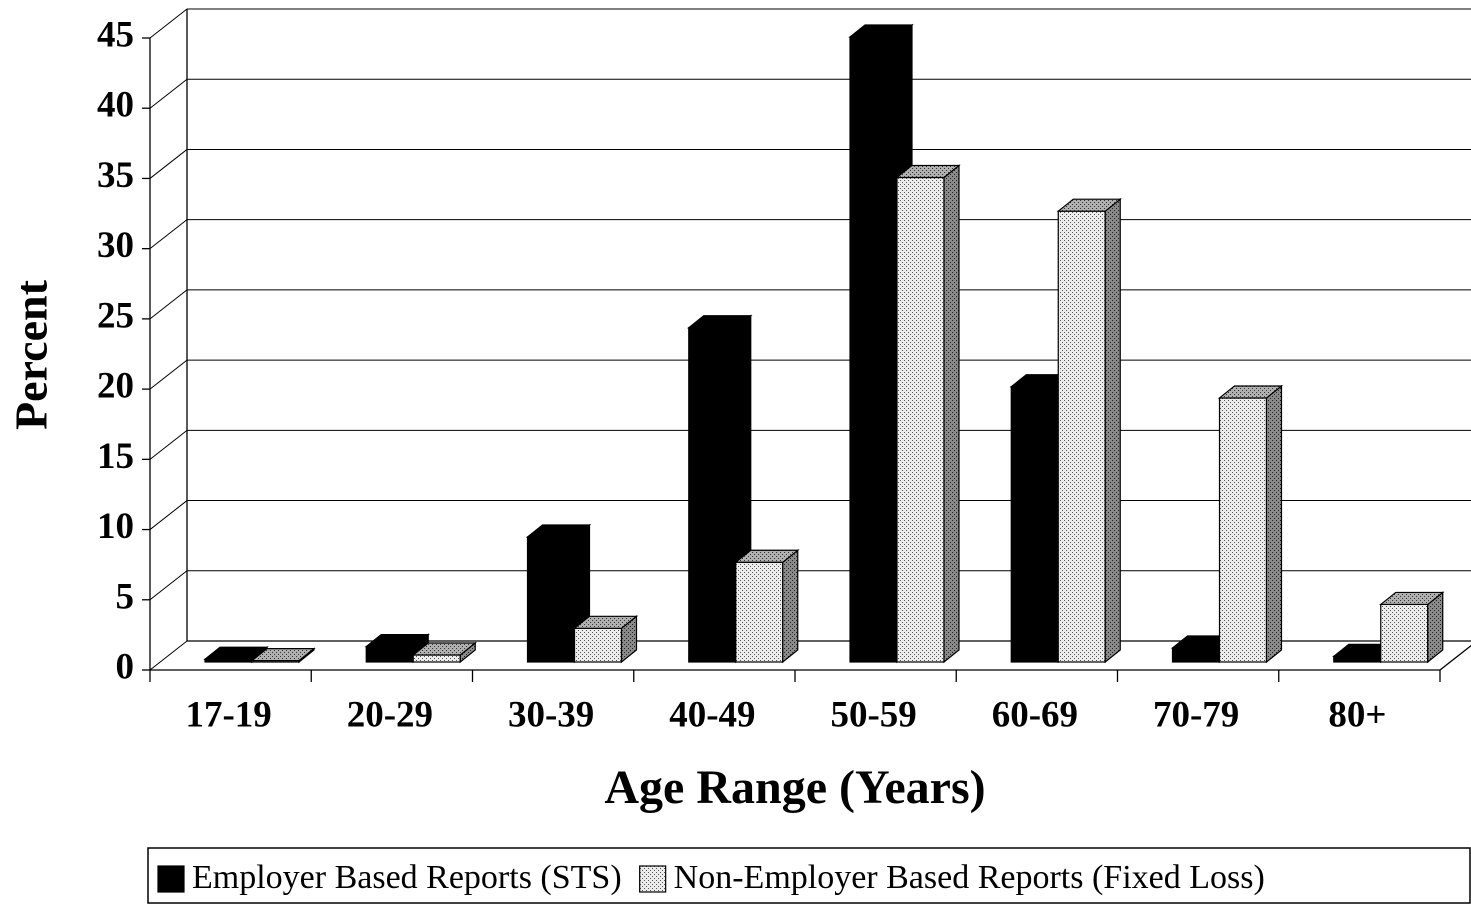  Describe the element at coordinates (115, 315) in the screenshot. I see `y-tick-label: 25` at that location.